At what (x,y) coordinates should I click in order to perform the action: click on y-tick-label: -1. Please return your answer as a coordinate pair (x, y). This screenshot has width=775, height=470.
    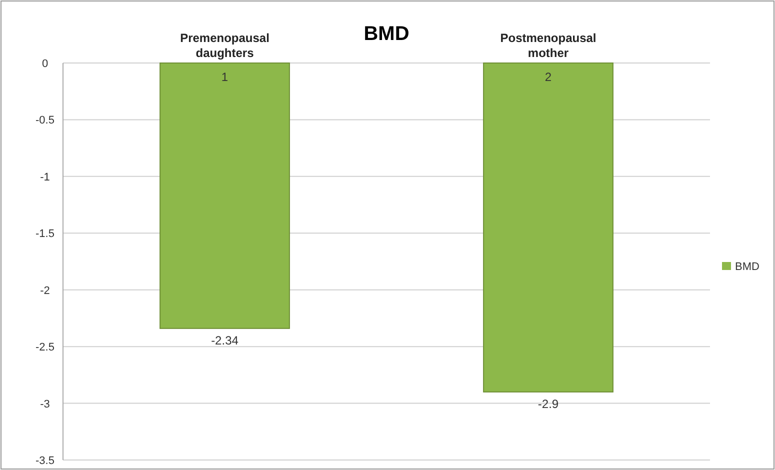
    Looking at the image, I should click on (45, 177).